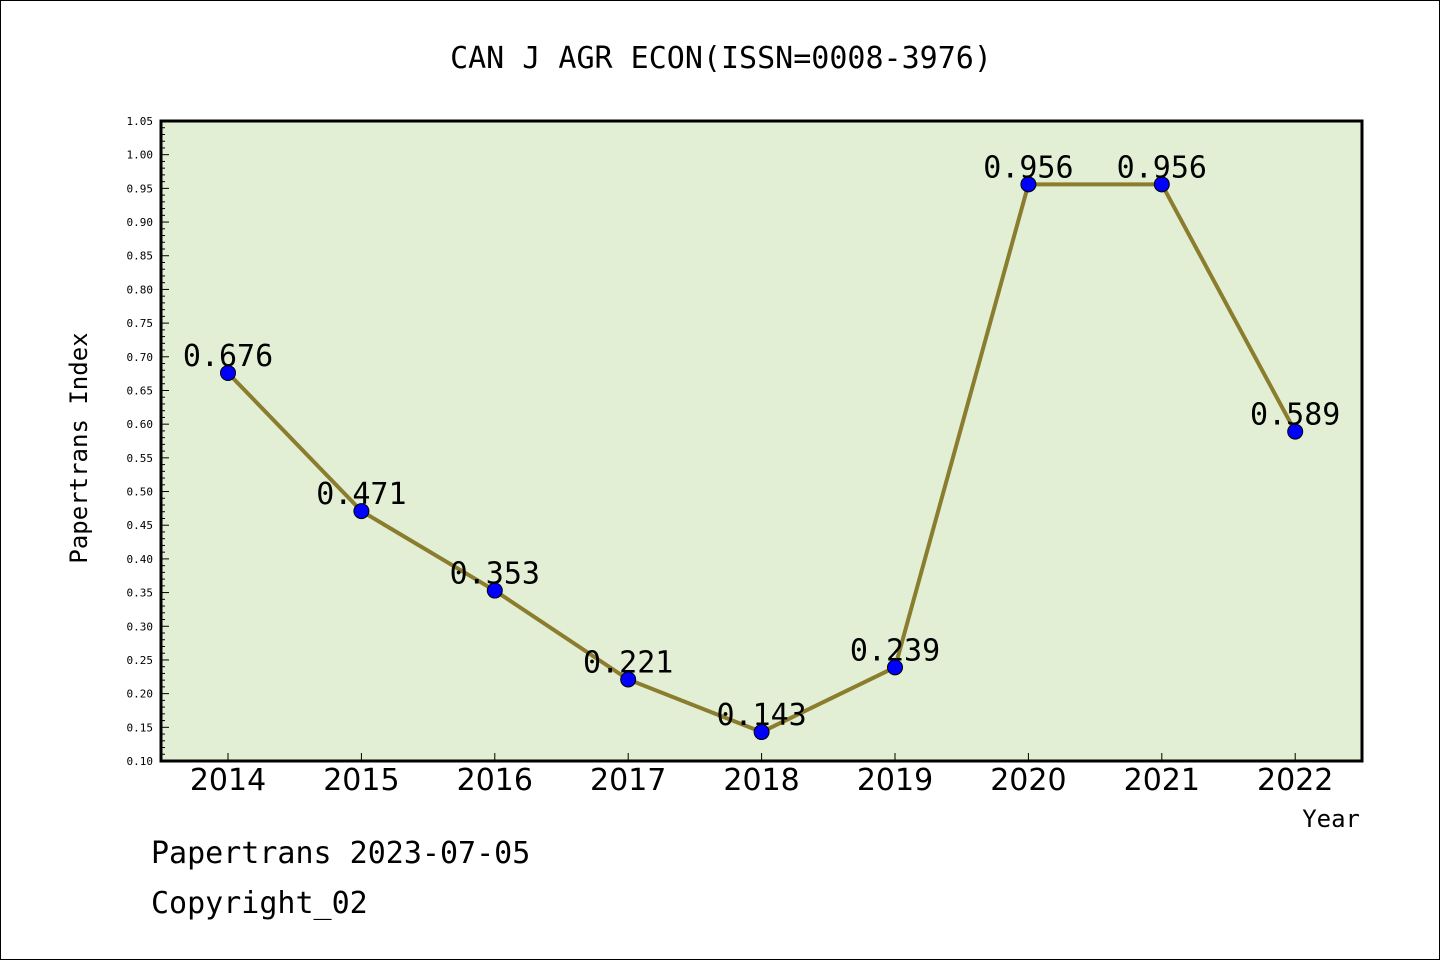 This screenshot has height=961, width=1440. What do you see at coordinates (140, 121) in the screenshot?
I see `y-tick-label: 1.05` at bounding box center [140, 121].